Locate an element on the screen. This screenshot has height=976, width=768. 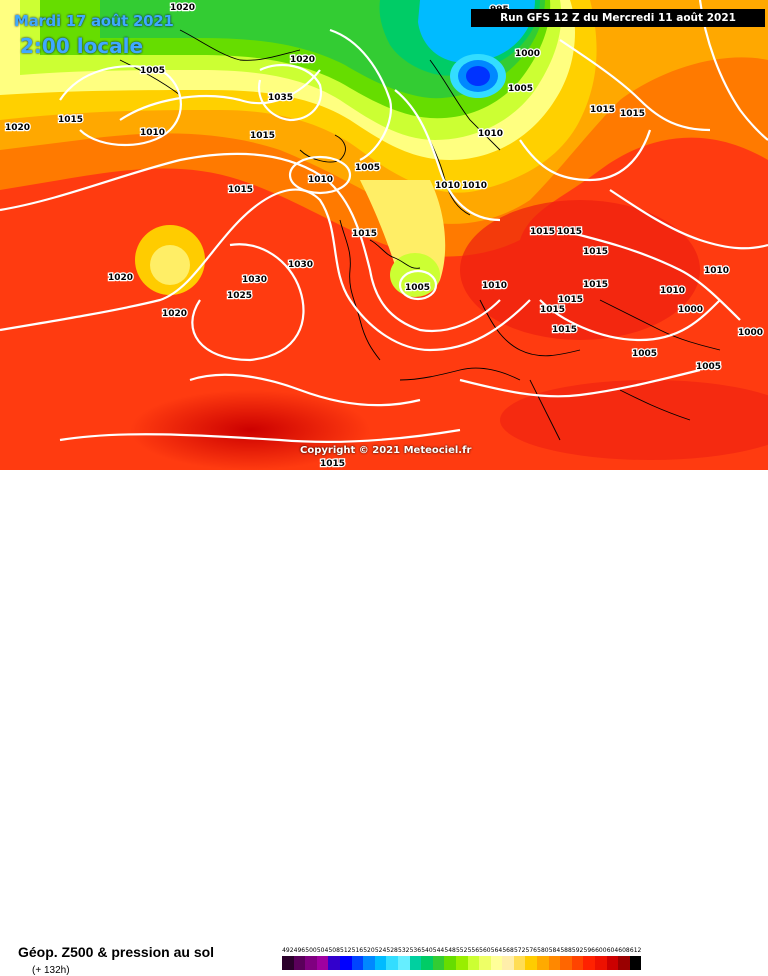
scale-cell: 576 is located at coordinates (531, 959).